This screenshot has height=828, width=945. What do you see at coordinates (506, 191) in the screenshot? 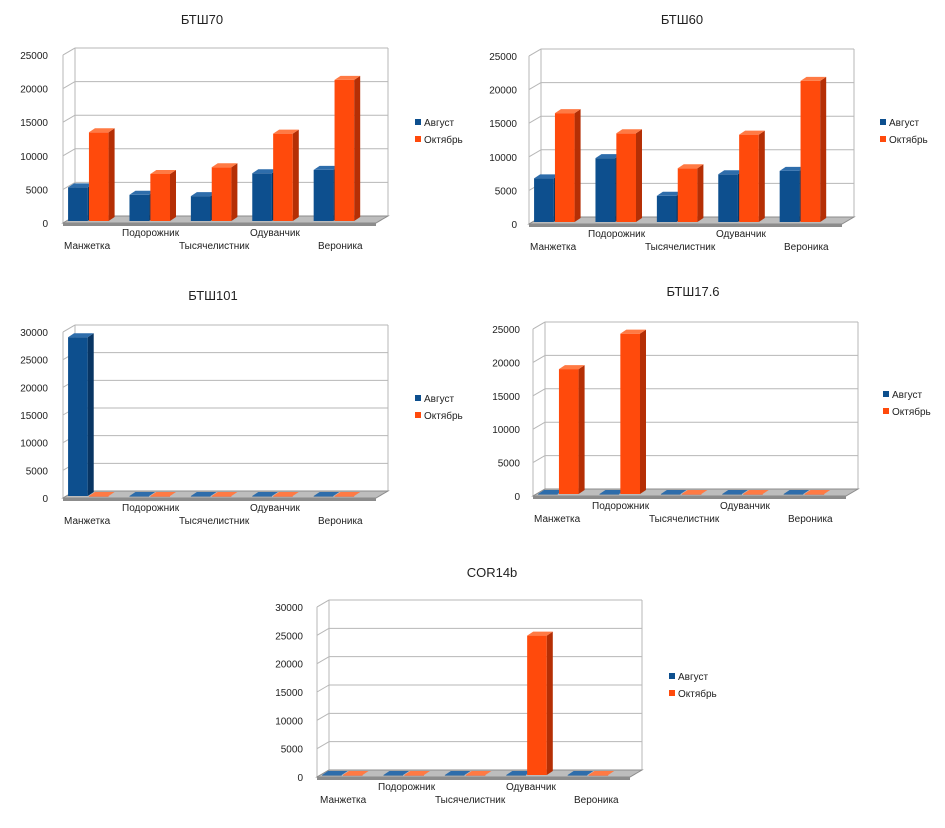
I see `y-tick-label: 5000` at bounding box center [506, 191].